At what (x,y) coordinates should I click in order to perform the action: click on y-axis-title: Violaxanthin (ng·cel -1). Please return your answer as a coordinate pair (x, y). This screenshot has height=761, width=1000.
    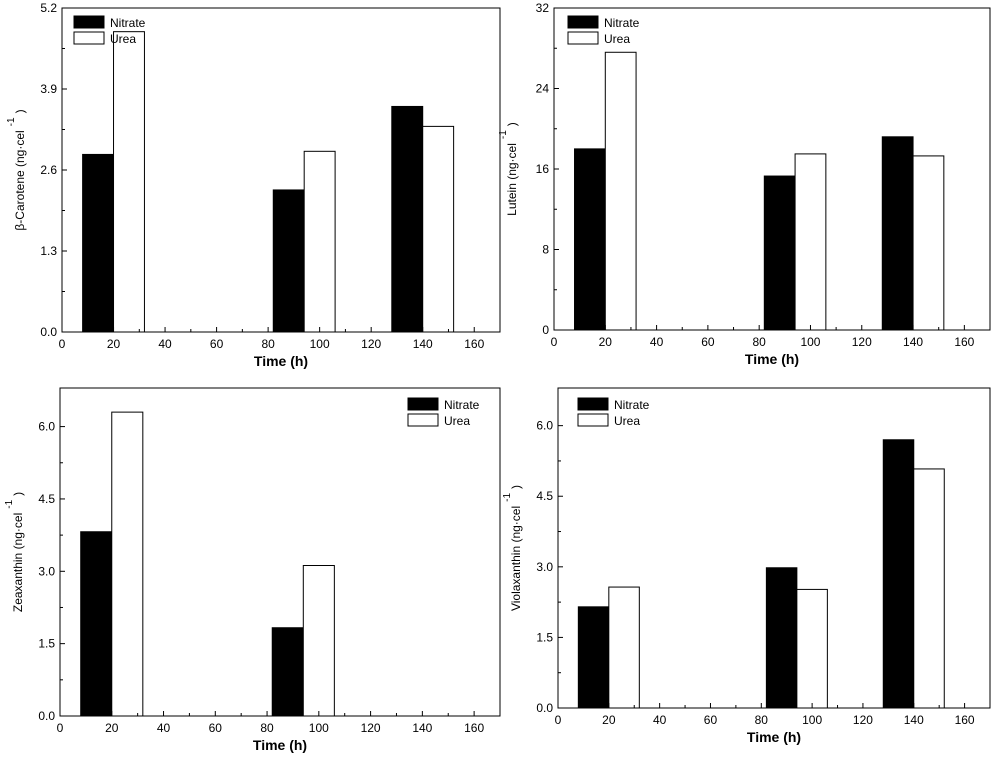
    Looking at the image, I should click on (512, 548).